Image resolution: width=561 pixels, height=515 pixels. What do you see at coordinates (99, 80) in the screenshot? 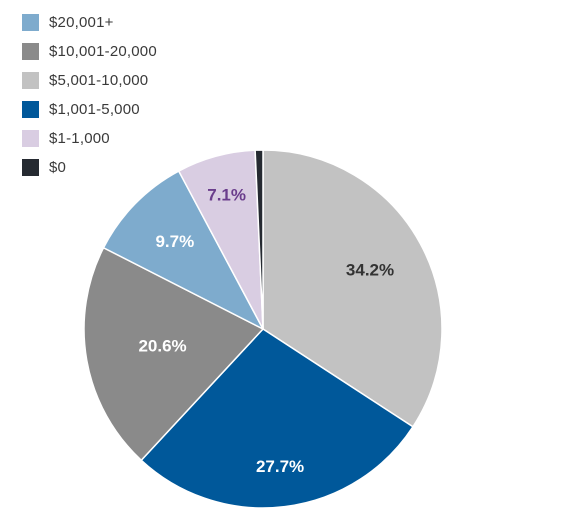
I see `legend-label: $5,001-10,000` at bounding box center [99, 80].